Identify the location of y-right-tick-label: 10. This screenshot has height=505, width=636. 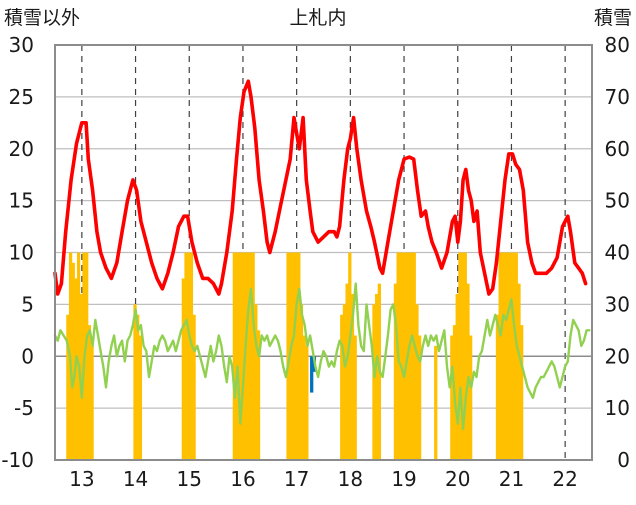
(617, 408).